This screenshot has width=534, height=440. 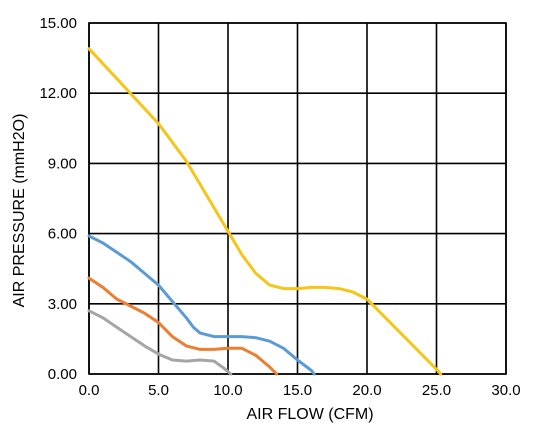 I want to click on x-tick-label: 0.0, so click(x=89, y=390).